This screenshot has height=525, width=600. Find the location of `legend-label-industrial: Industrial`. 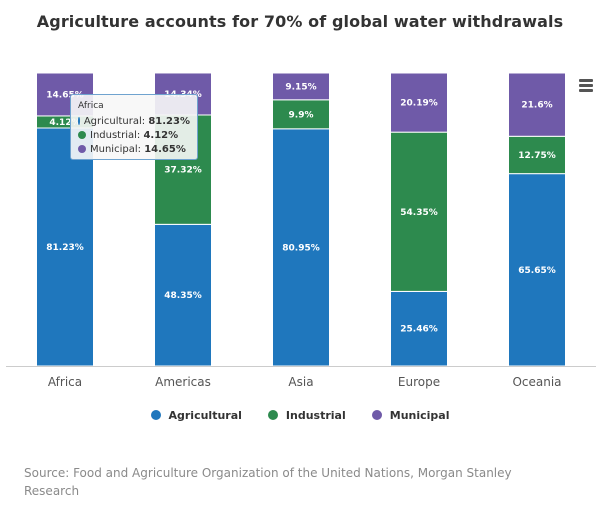

legend-label-industrial: Industrial is located at coordinates (315, 415).